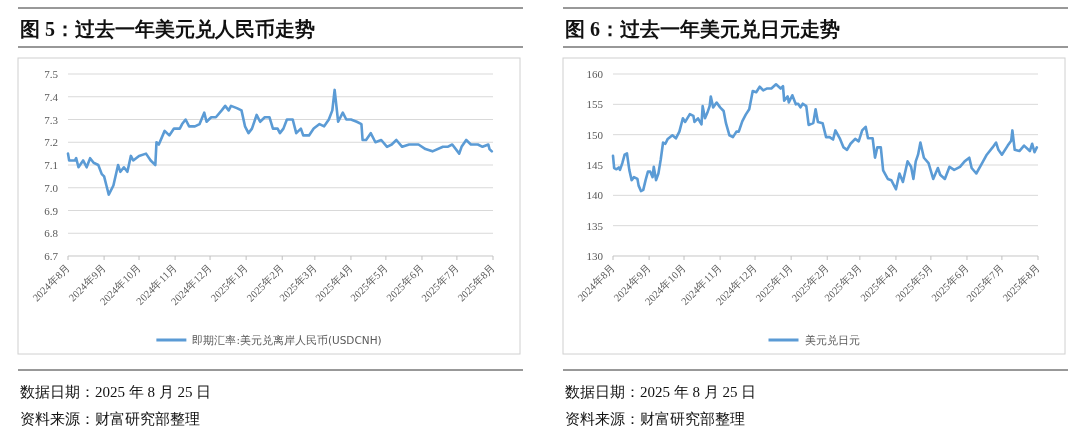  What do you see at coordinates (595, 256) in the screenshot?
I see `y-tick-label: 130` at bounding box center [595, 256].